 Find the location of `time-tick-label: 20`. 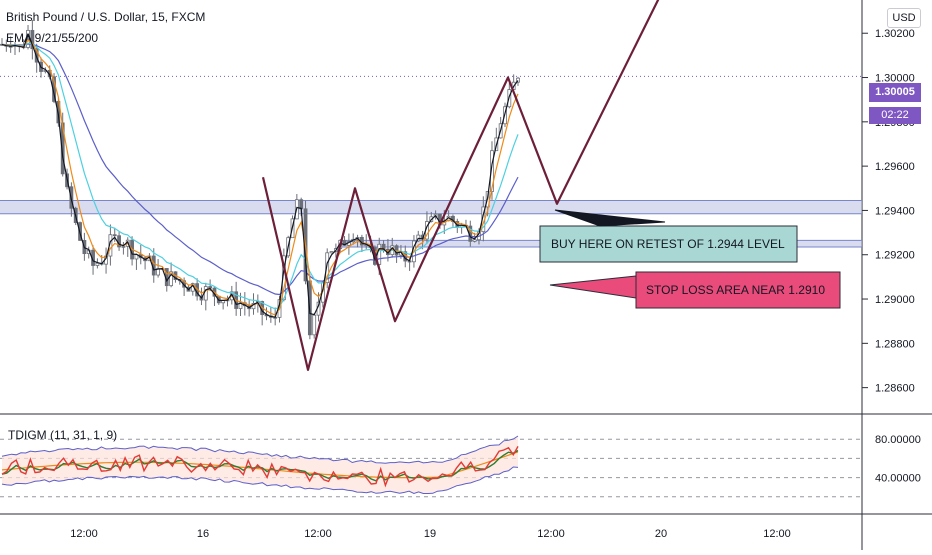

time-tick-label: 20 is located at coordinates (661, 534).